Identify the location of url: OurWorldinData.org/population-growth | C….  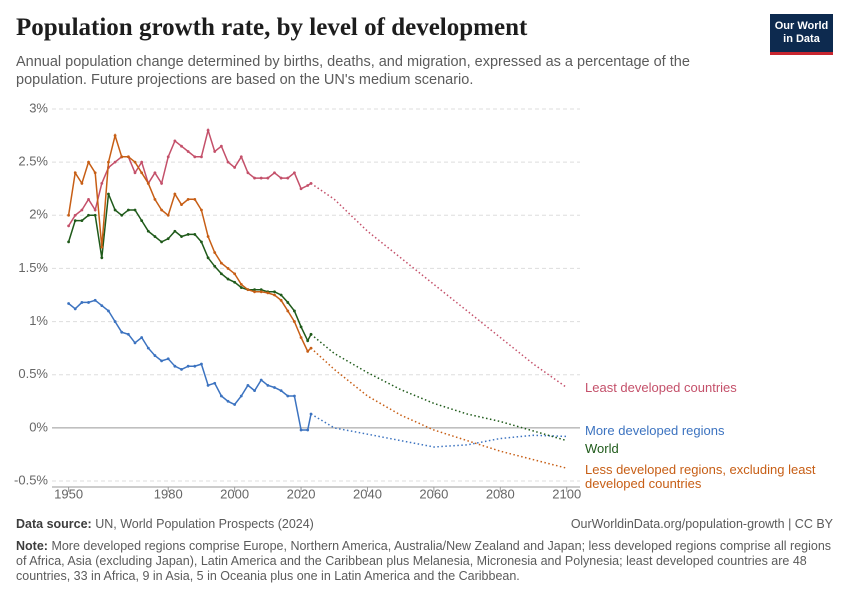
(701, 524).